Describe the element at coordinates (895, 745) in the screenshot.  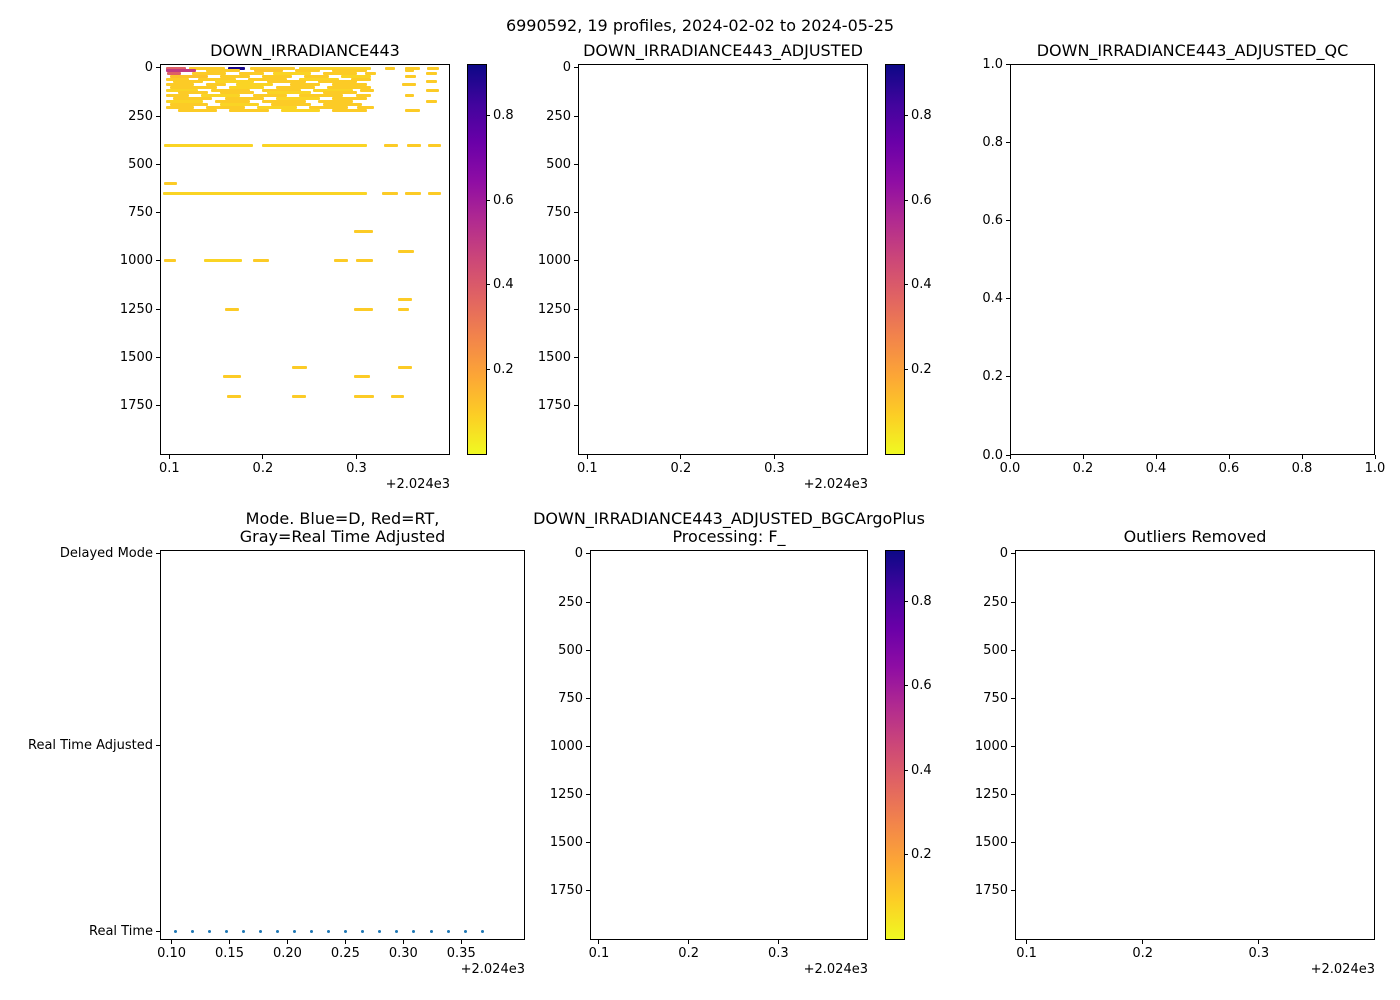
I see `colorbar-gradient` at that location.